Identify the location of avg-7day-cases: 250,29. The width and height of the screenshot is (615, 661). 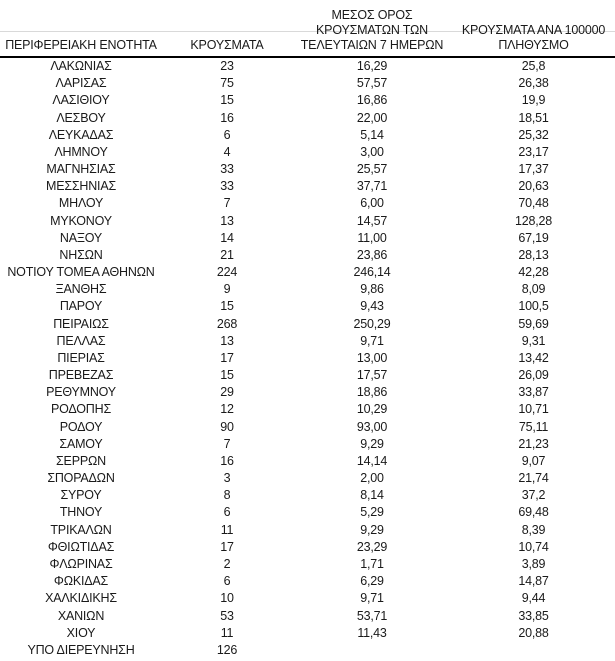
(372, 323).